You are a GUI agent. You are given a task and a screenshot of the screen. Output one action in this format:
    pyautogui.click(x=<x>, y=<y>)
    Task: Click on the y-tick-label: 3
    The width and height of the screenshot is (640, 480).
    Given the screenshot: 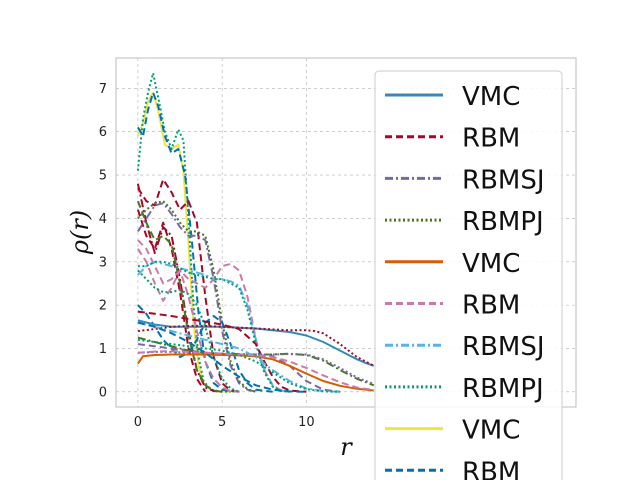 What is the action you would take?
    pyautogui.click(x=103, y=262)
    